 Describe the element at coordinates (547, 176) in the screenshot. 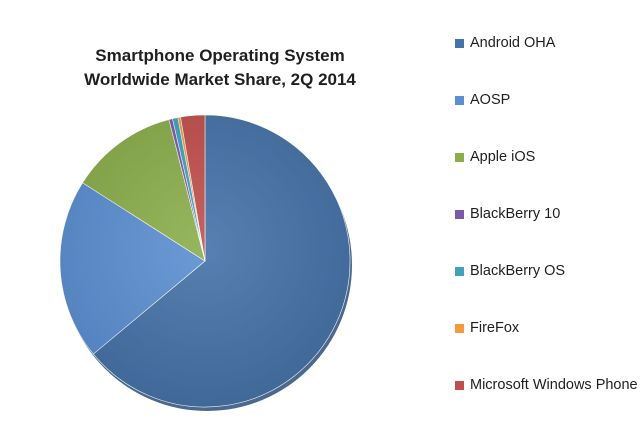

I see `legend-item-apple-ios: Apple iOS` at that location.